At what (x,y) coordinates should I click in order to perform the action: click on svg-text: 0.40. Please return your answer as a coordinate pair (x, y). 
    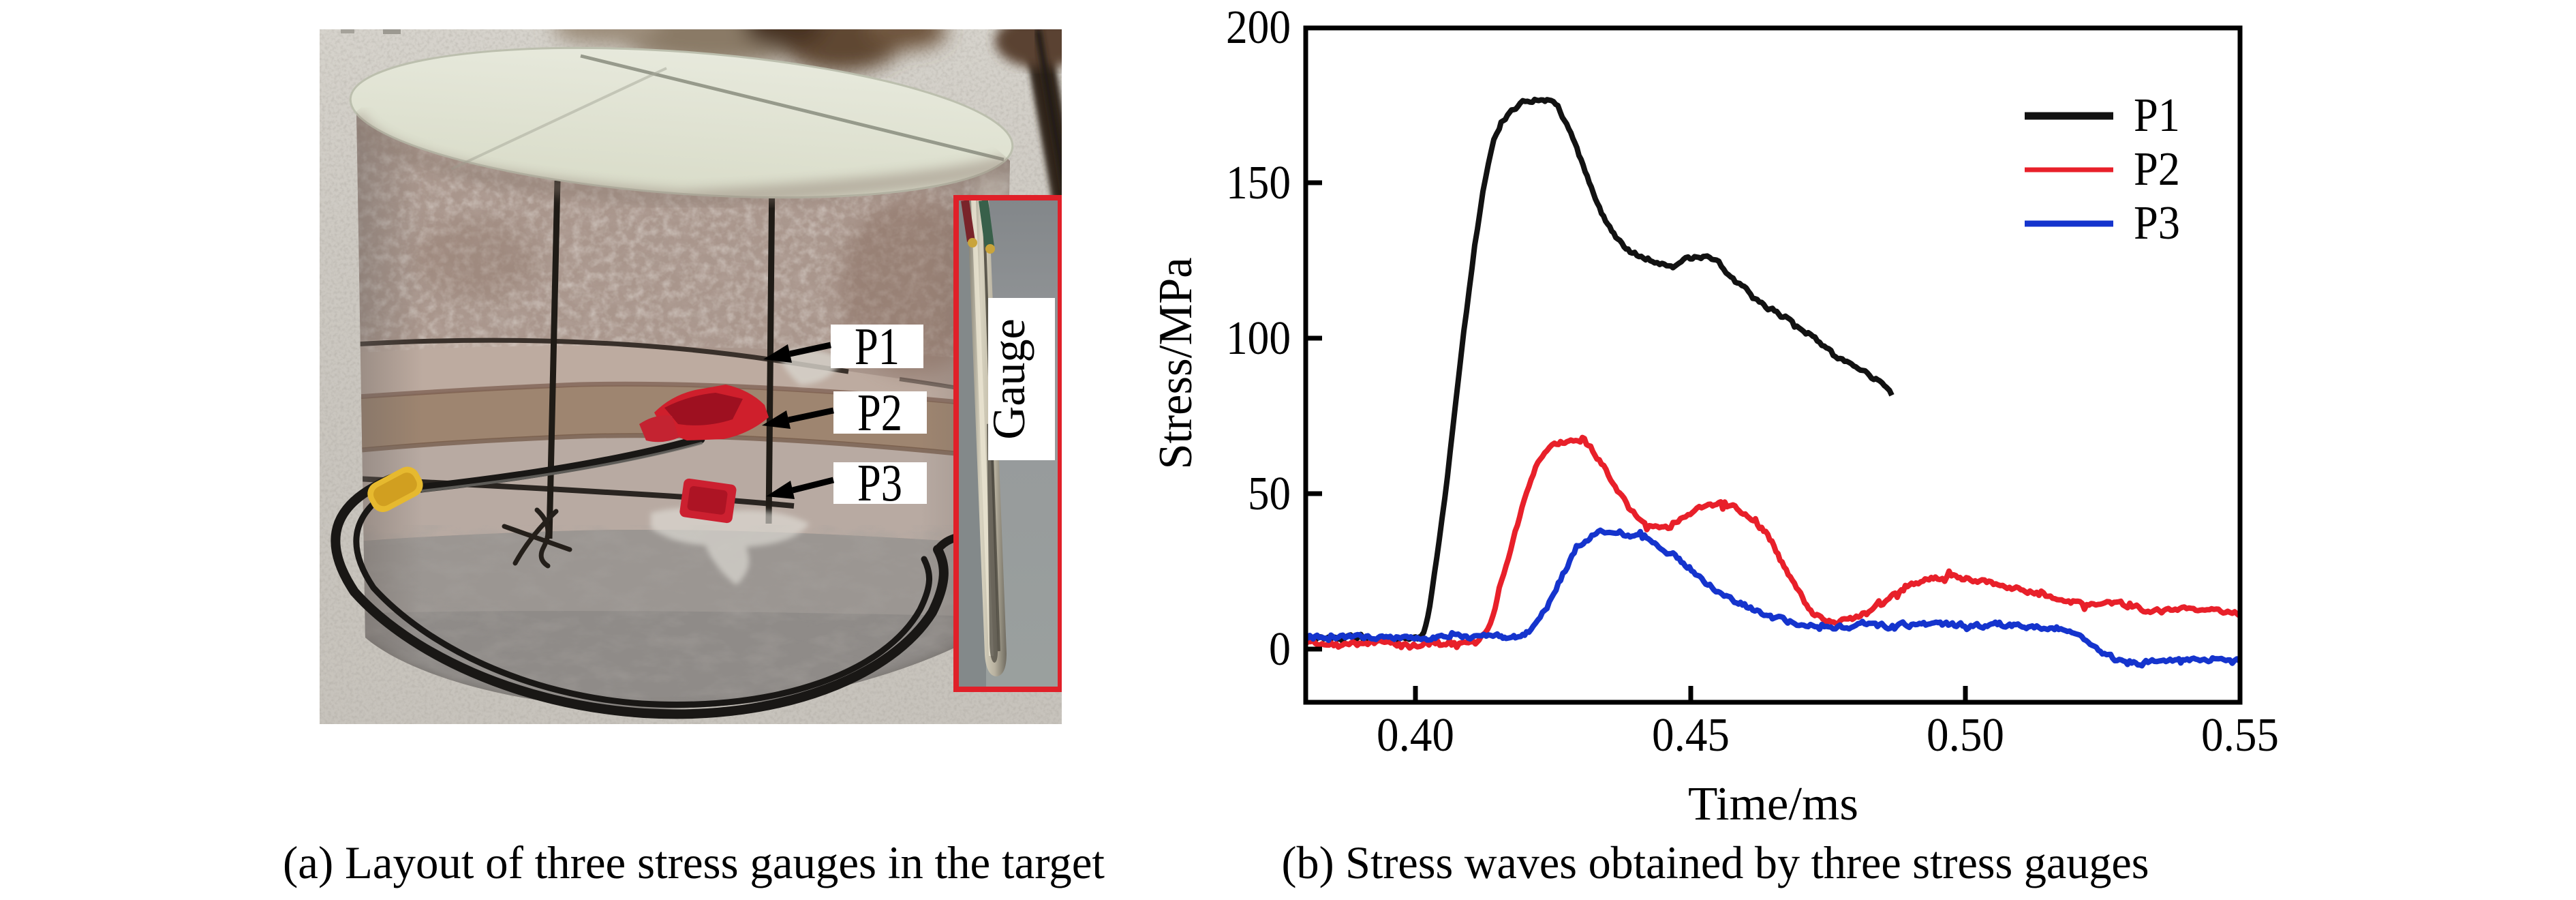
    Looking at the image, I should click on (1415, 735).